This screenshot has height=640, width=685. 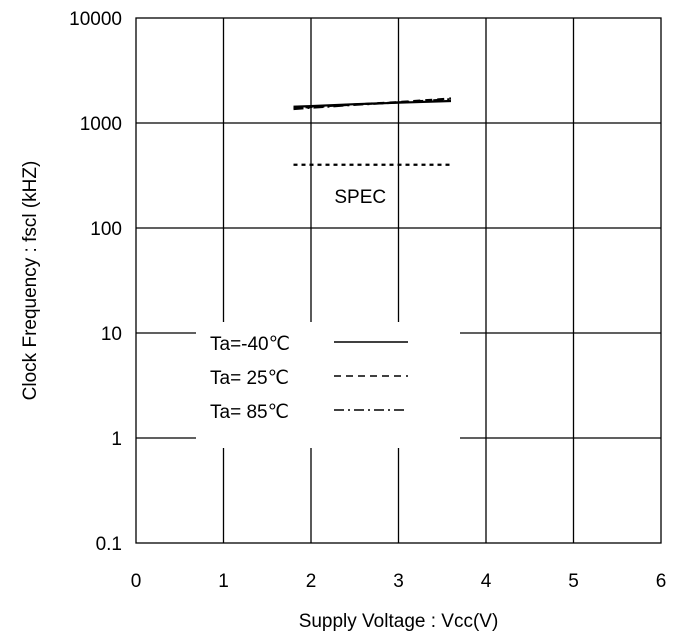 What do you see at coordinates (372, 185) in the screenshot?
I see `spec-group: SPEC` at bounding box center [372, 185].